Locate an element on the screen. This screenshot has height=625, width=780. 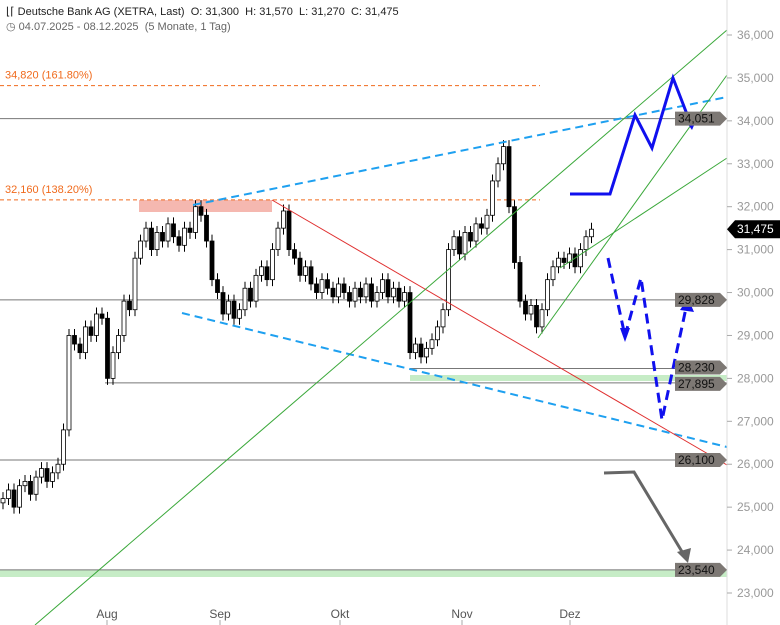
low-value: L: 31,270 is located at coordinates (321, 12).